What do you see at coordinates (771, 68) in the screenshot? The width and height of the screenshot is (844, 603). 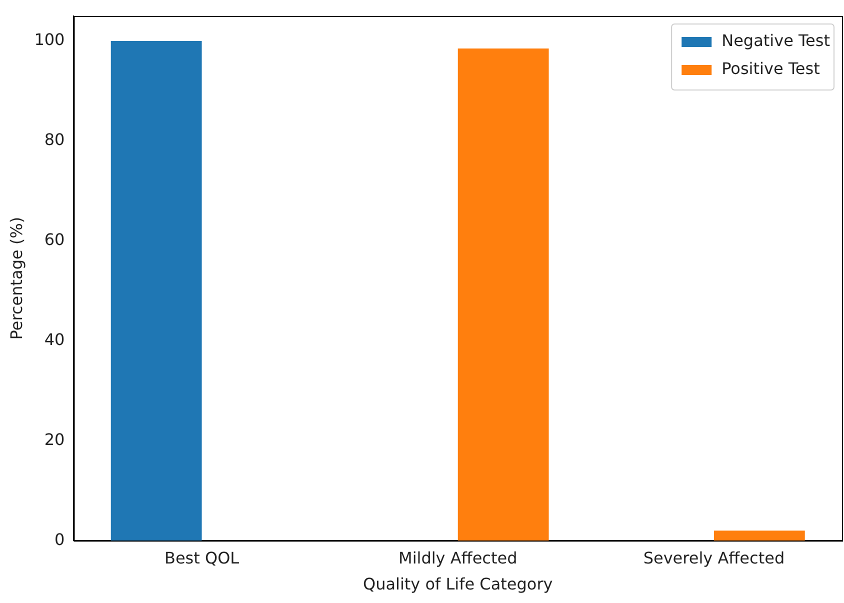 I see `legend-label: Positive Test` at bounding box center [771, 68].